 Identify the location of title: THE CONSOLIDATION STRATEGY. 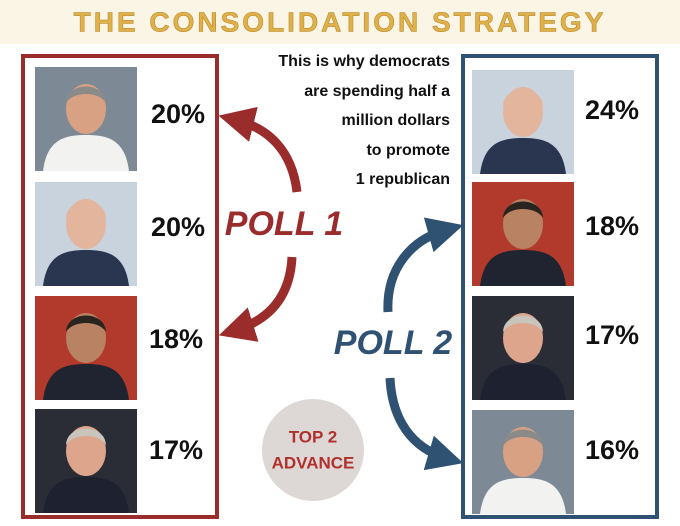
(340, 21).